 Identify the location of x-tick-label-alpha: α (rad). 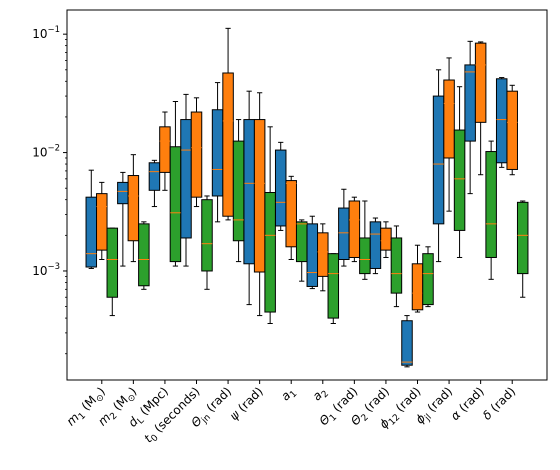
(467, 403).